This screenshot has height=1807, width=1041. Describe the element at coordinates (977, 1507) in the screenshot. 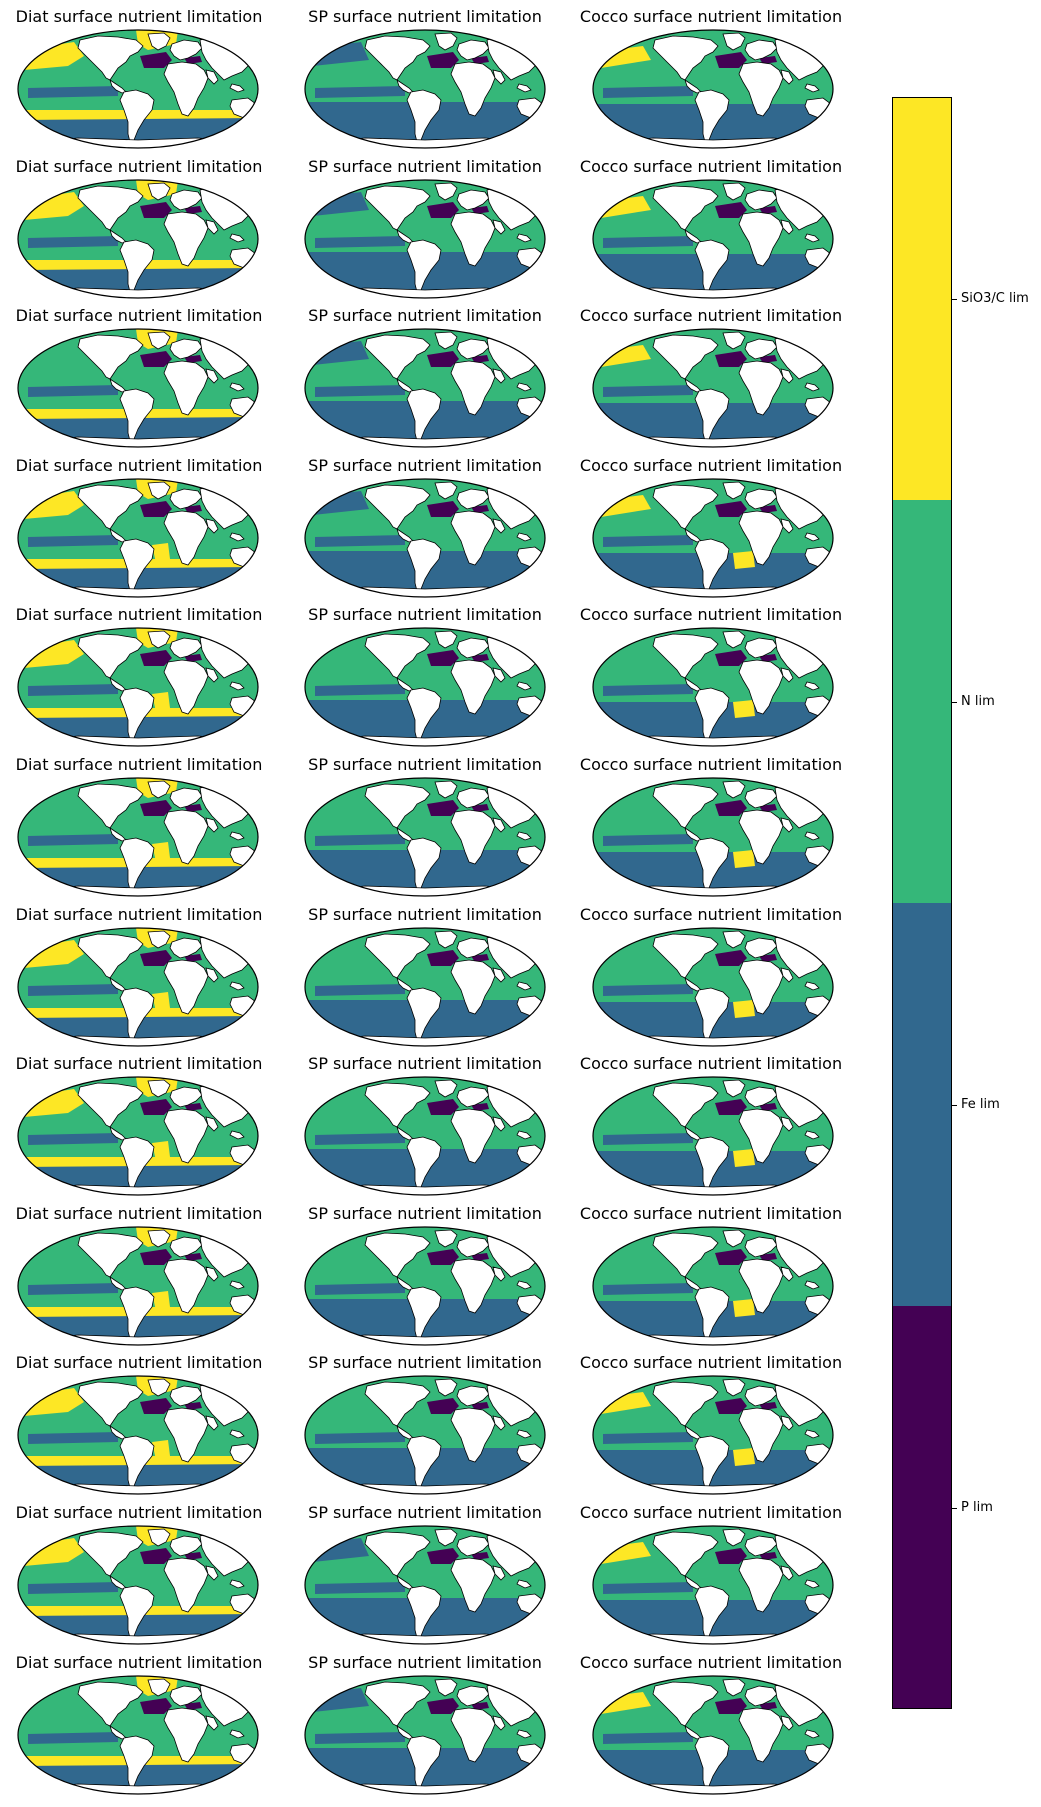

I see `colorbar-label: P lim` at that location.